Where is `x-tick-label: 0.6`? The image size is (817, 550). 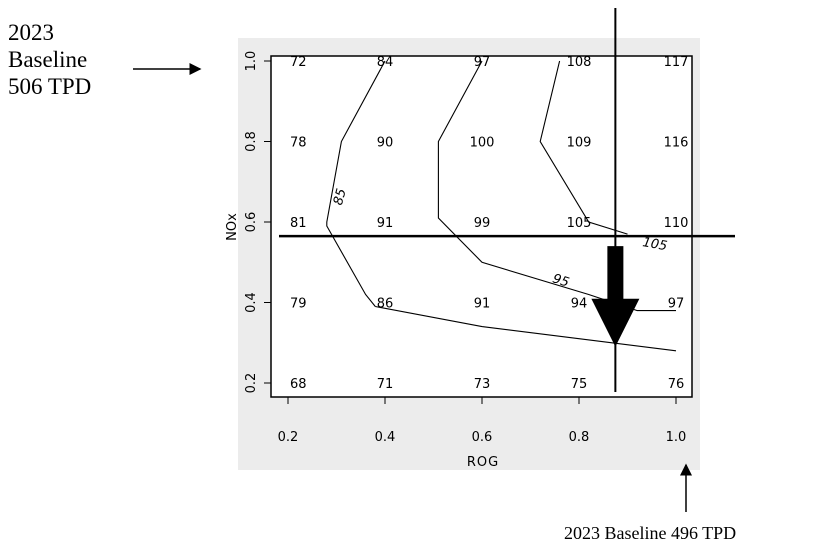 x-tick-label: 0.6 is located at coordinates (482, 437).